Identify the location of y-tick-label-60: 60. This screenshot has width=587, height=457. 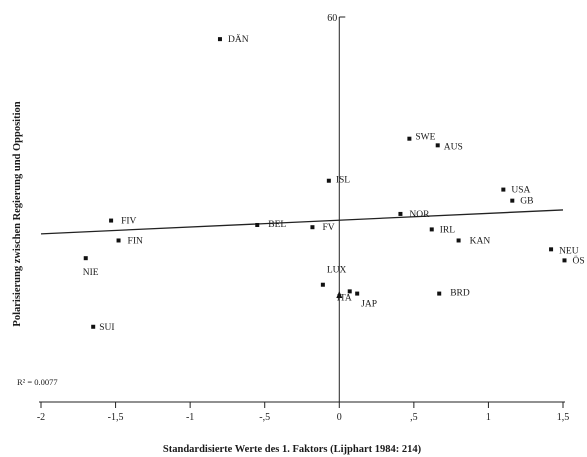
(332, 18).